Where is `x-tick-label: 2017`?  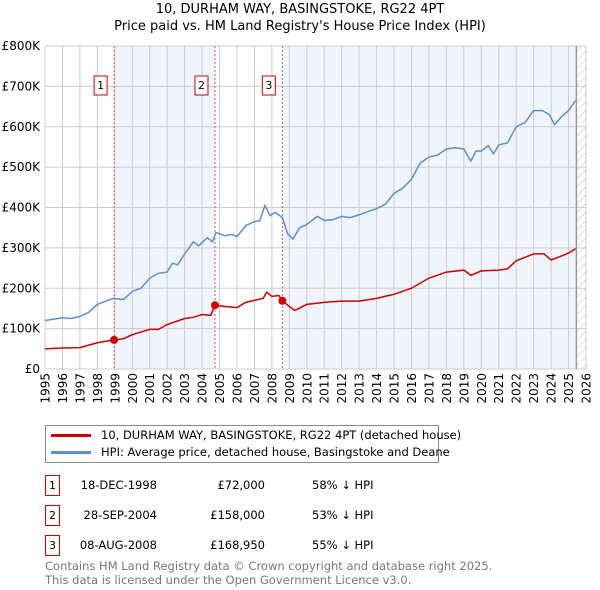
x-tick-label: 2017 is located at coordinates (429, 388).